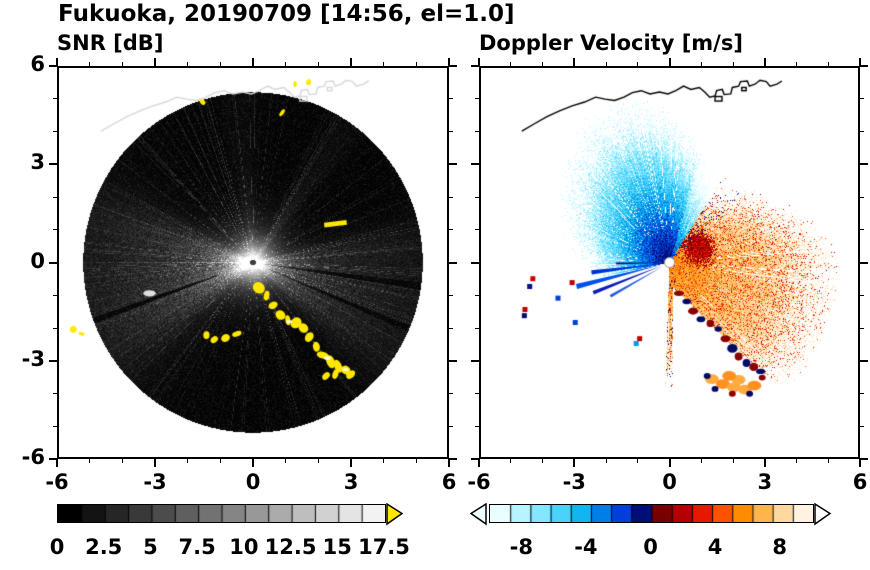 Image resolution: width=870 pixels, height=570 pixels. What do you see at coordinates (37, 64) in the screenshot?
I see `y-tick-label: 6` at bounding box center [37, 64].